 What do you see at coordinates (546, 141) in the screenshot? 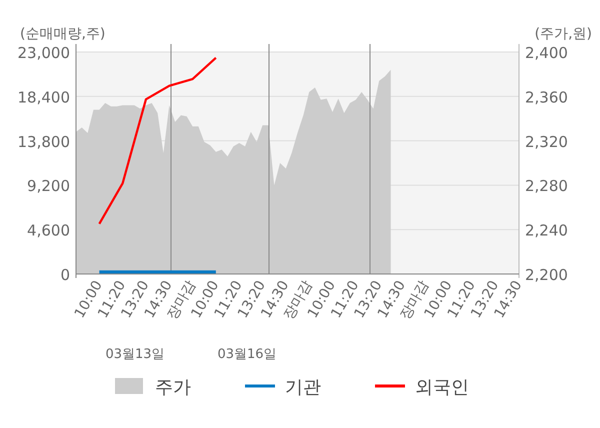
I see `y2-tick-label: 2,320` at bounding box center [546, 141].